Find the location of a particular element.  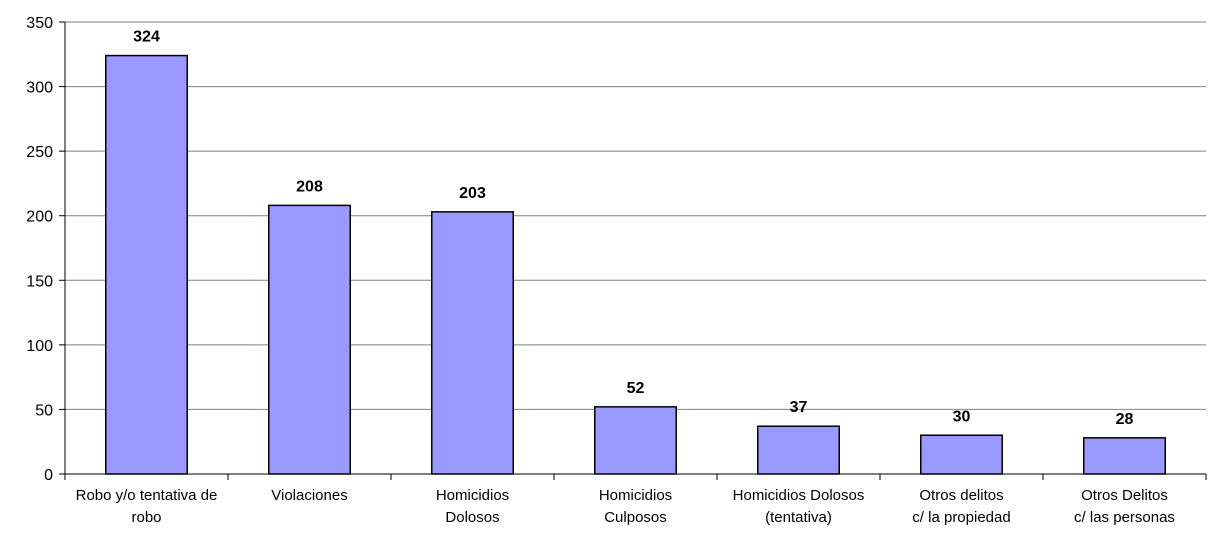

x-category-label-line: Dolosos is located at coordinates (472, 517).